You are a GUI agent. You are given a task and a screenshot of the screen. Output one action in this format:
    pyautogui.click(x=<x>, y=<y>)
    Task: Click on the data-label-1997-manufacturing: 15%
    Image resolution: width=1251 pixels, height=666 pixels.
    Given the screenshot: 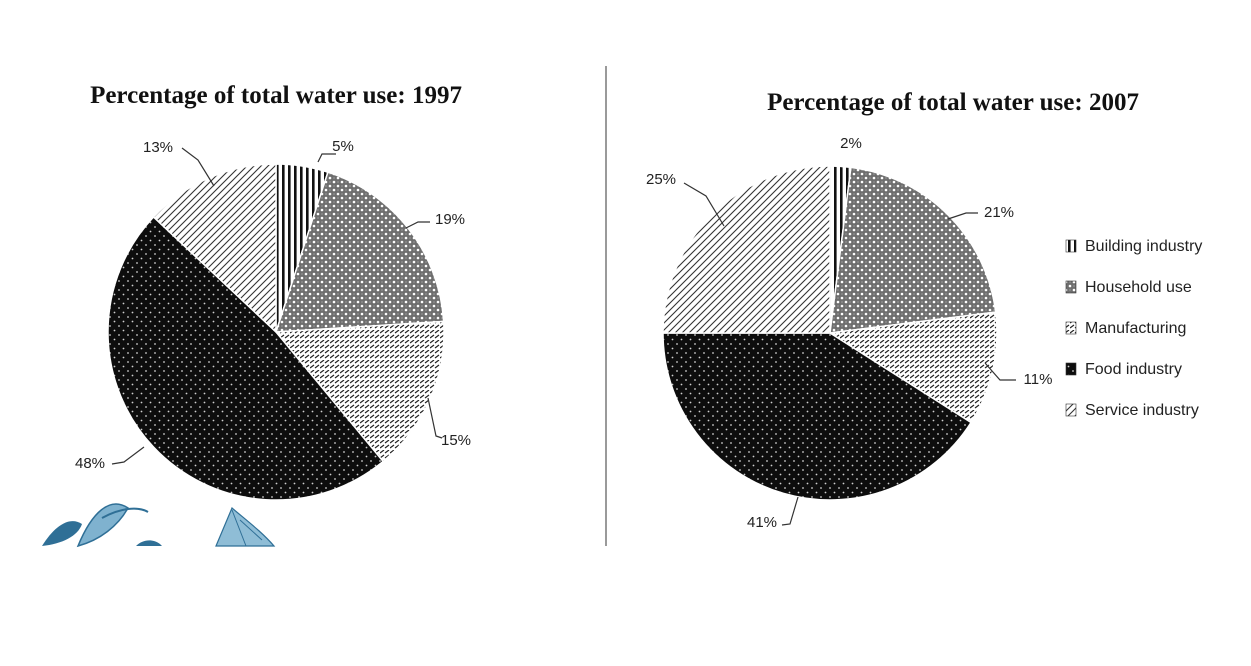 What is the action you would take?
    pyautogui.click(x=456, y=440)
    